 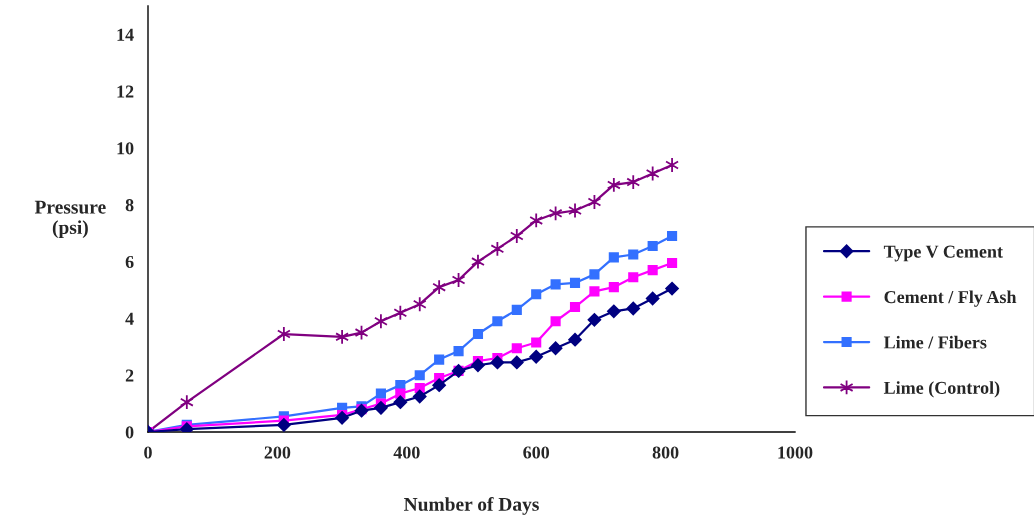 I want to click on x-tick-label: 400, so click(x=406, y=452).